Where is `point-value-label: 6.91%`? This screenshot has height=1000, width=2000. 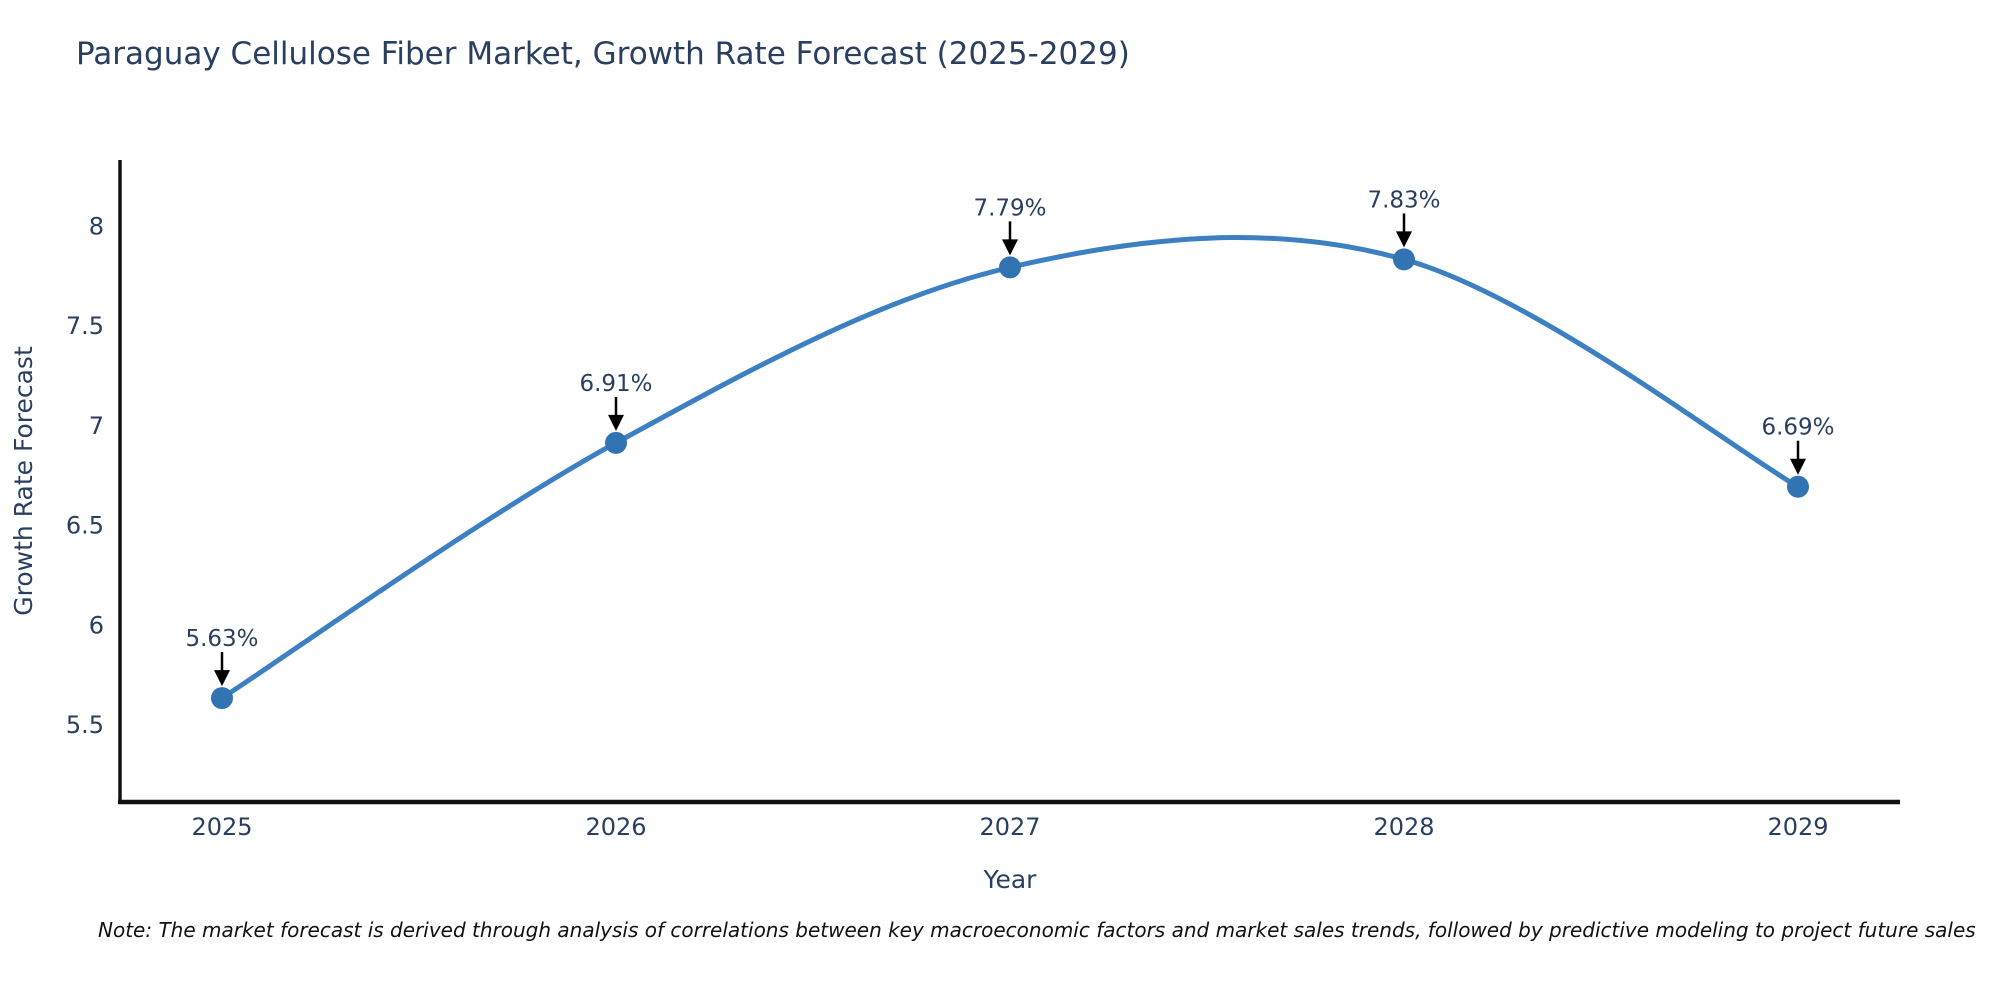 point-value-label: 6.91% is located at coordinates (615, 384).